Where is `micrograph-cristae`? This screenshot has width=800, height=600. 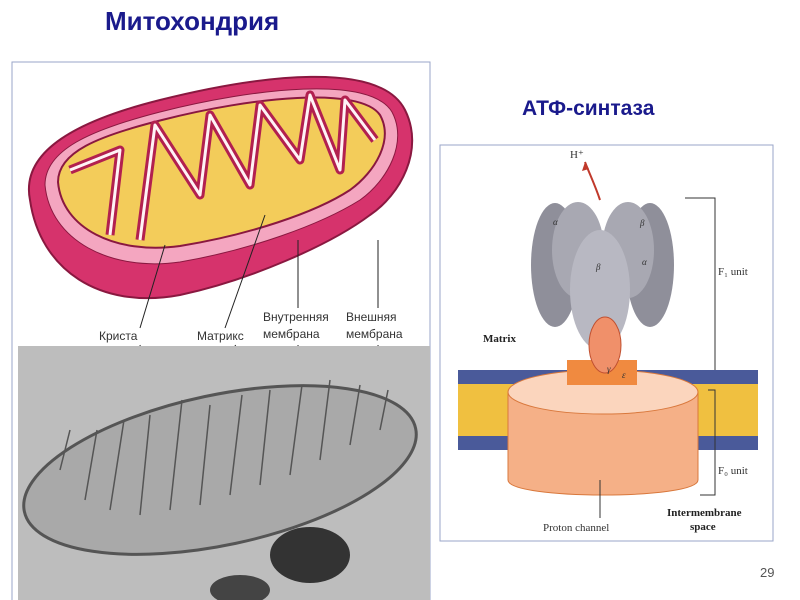 micrograph-cristae is located at coordinates (224, 447).